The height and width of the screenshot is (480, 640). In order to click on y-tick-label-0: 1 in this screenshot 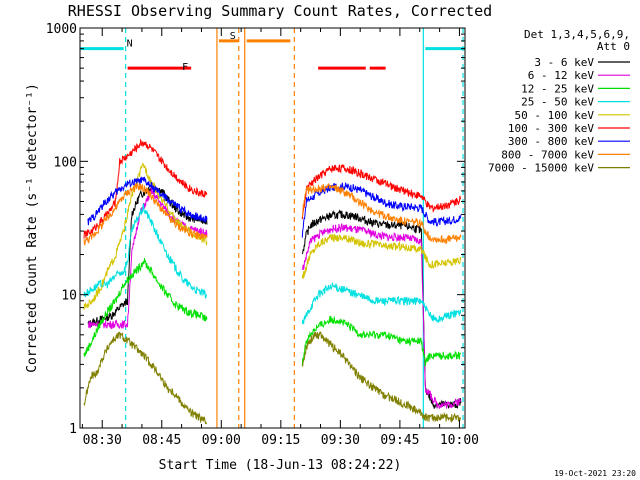, I will do `click(73, 429)`.